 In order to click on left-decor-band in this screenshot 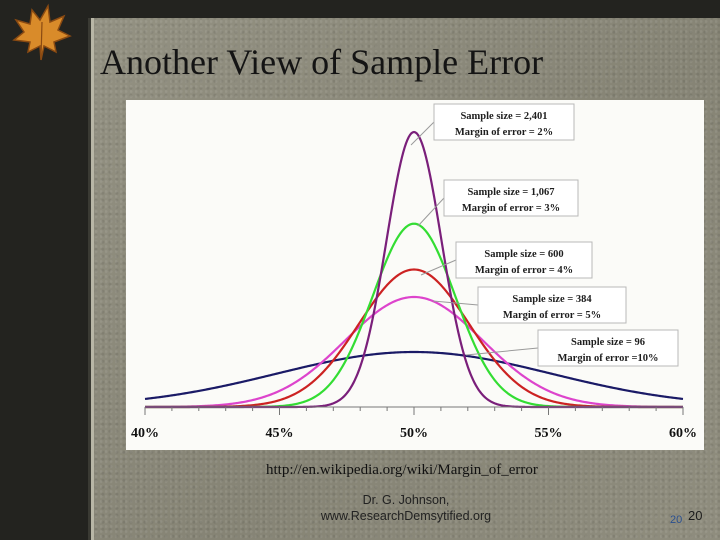, I will do `click(47, 270)`.